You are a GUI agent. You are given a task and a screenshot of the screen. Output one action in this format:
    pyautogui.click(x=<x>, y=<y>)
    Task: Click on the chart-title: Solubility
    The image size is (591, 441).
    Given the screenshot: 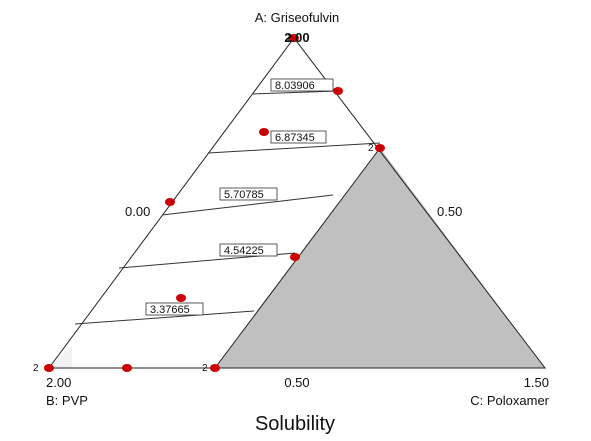 What is the action you would take?
    pyautogui.click(x=295, y=424)
    